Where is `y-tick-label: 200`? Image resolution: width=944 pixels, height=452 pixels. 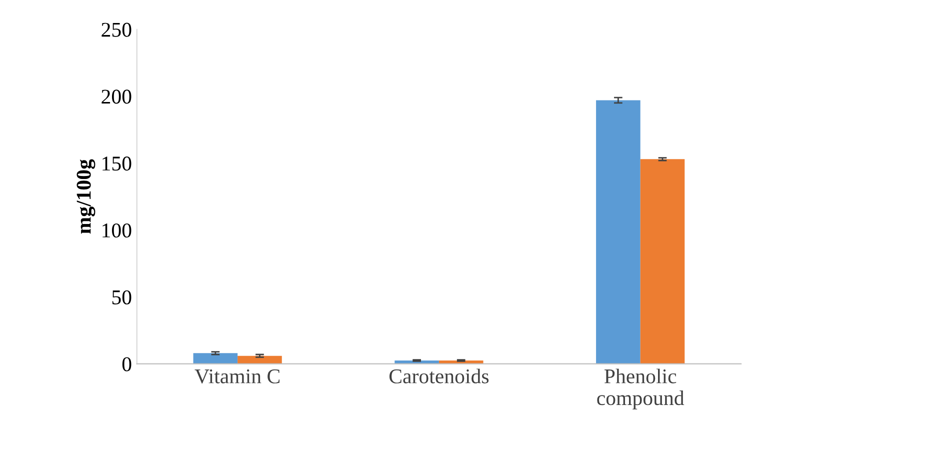
y-tick-label: 200 is located at coordinates (117, 97).